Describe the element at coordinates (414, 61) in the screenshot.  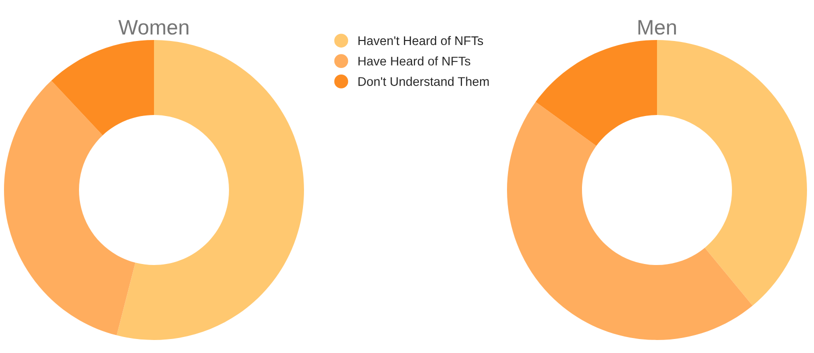
I see `legend-label: Have Heard of NFTs` at that location.